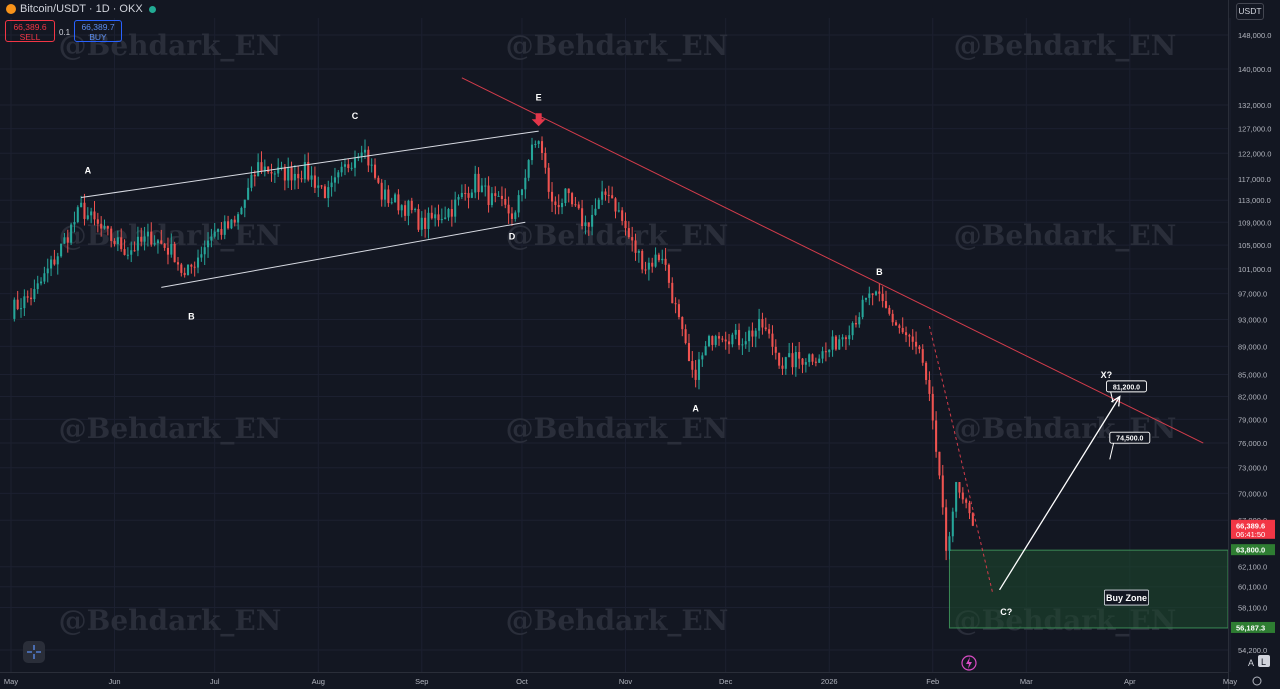 The image size is (1280, 689). What do you see at coordinates (961, 460) in the screenshot?
I see `projection-dotted-line` at bounding box center [961, 460].